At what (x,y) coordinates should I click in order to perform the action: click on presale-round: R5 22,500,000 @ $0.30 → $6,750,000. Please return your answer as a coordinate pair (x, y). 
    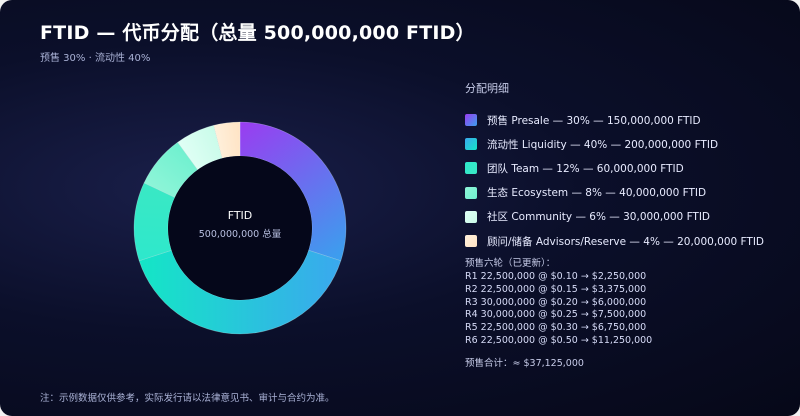
    Looking at the image, I should click on (556, 328).